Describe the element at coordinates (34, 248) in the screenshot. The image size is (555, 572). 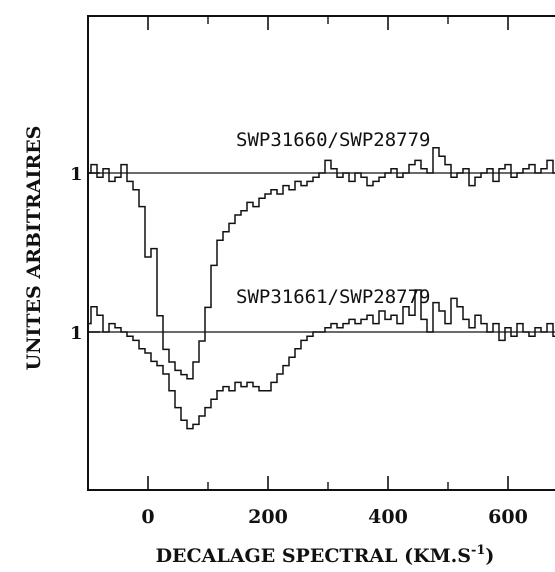
I see `y-axis-label: UNITES ARBITRAIRES` at that location.